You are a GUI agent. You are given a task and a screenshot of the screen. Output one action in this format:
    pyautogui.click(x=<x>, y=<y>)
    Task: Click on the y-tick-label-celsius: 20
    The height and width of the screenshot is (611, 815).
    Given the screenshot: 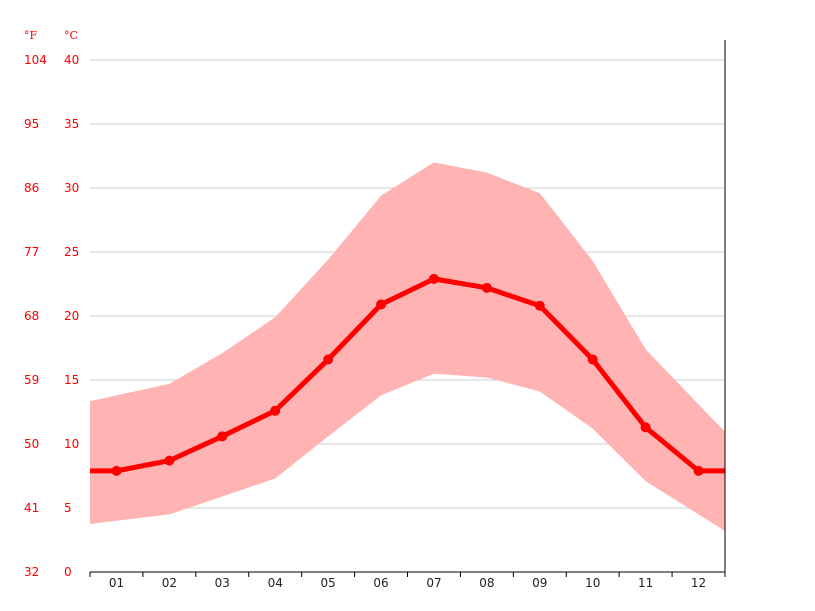 What is the action you would take?
    pyautogui.click(x=71, y=316)
    